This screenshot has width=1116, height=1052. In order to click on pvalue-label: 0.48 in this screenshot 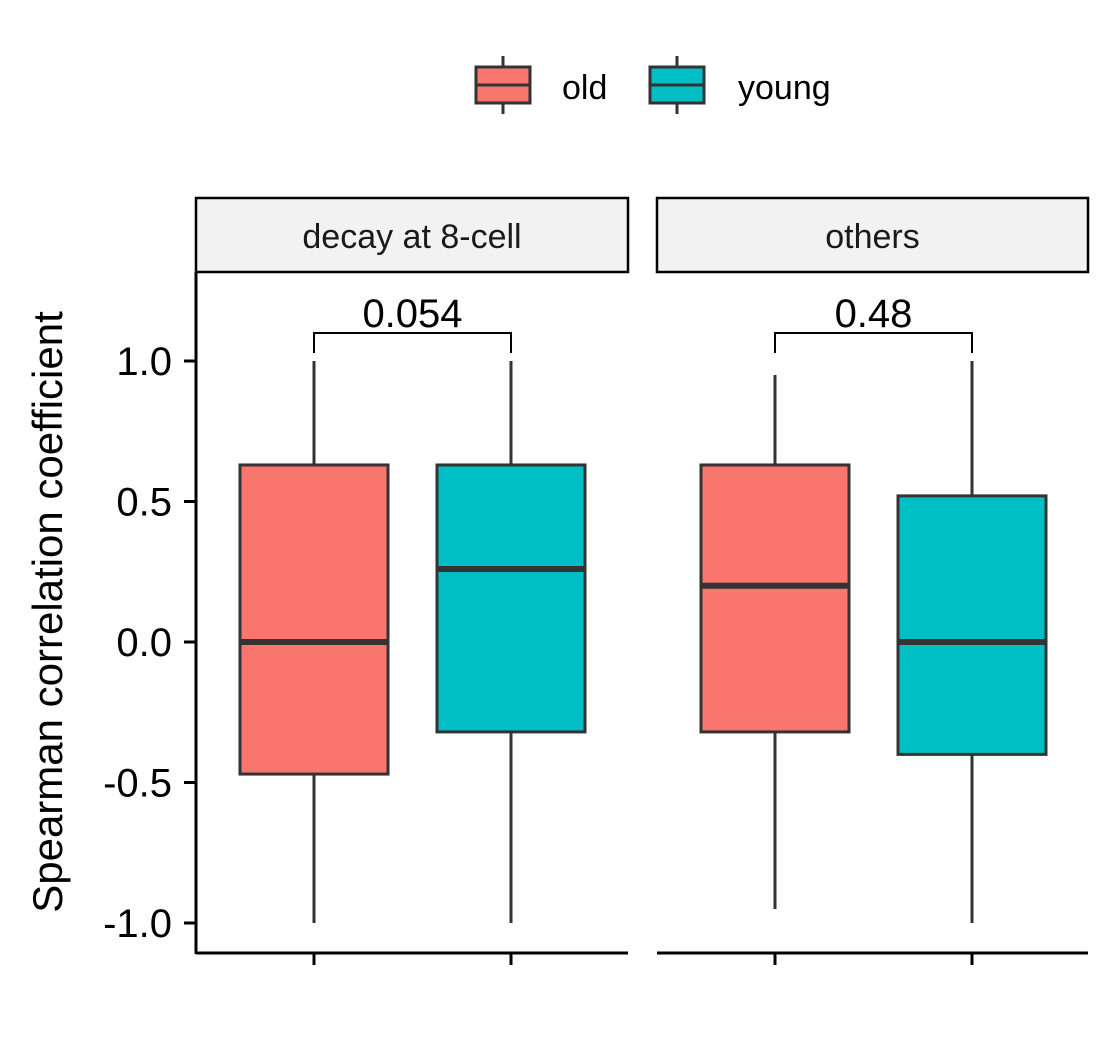, I will do `click(874, 314)`.